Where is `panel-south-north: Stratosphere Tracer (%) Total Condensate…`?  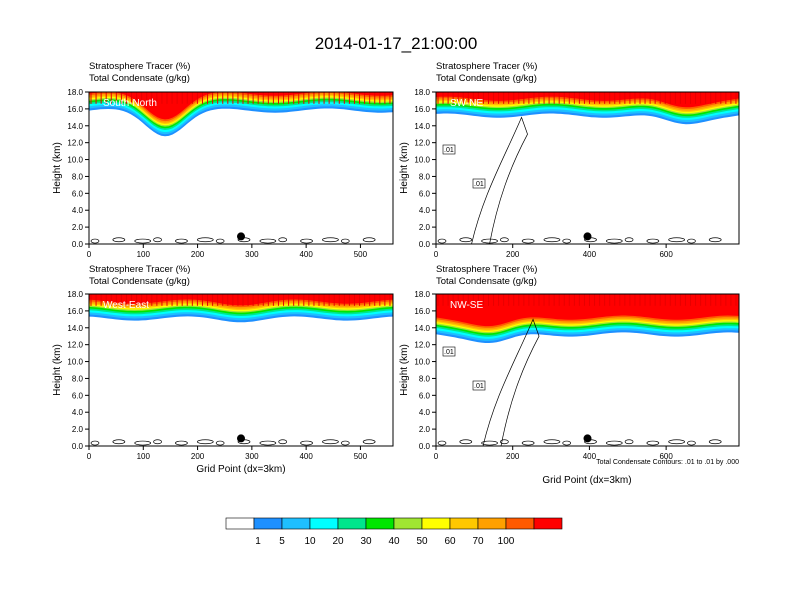 panel-south-north: Stratosphere Tracer (%) Total Condensate… is located at coordinates (223, 160).